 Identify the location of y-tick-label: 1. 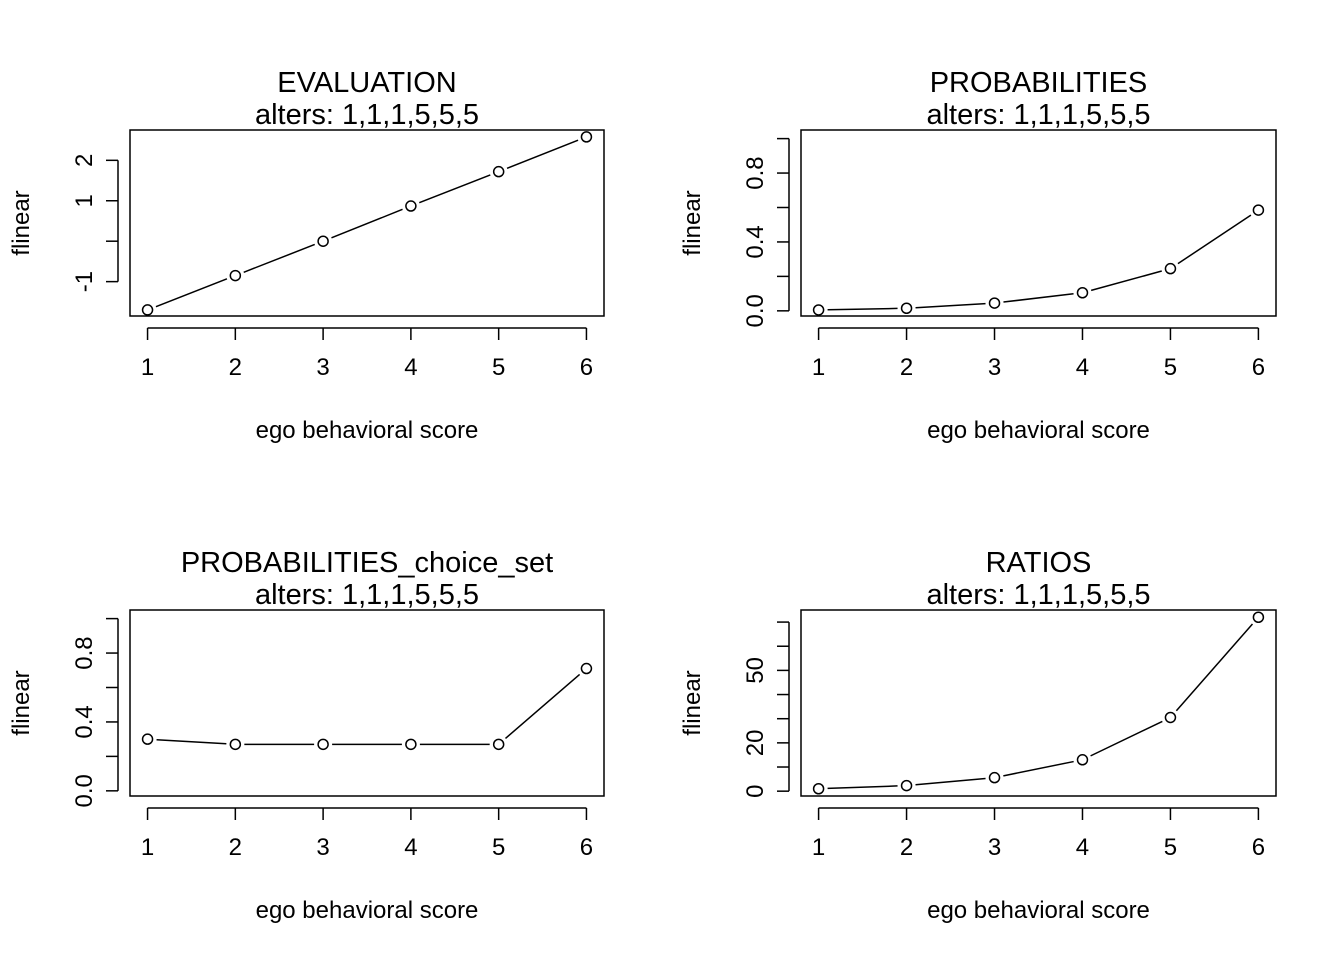
(84, 200).